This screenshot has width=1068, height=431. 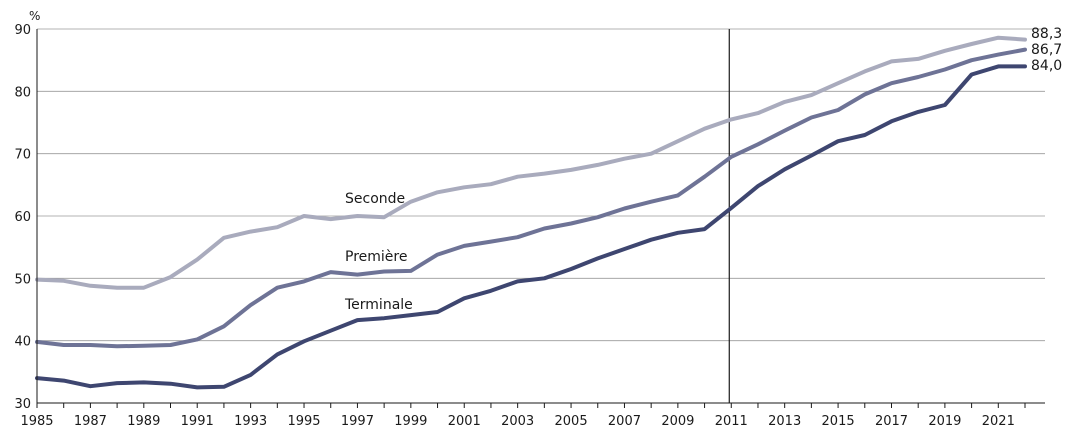 I want to click on series-label: Seconde, so click(x=375, y=199).